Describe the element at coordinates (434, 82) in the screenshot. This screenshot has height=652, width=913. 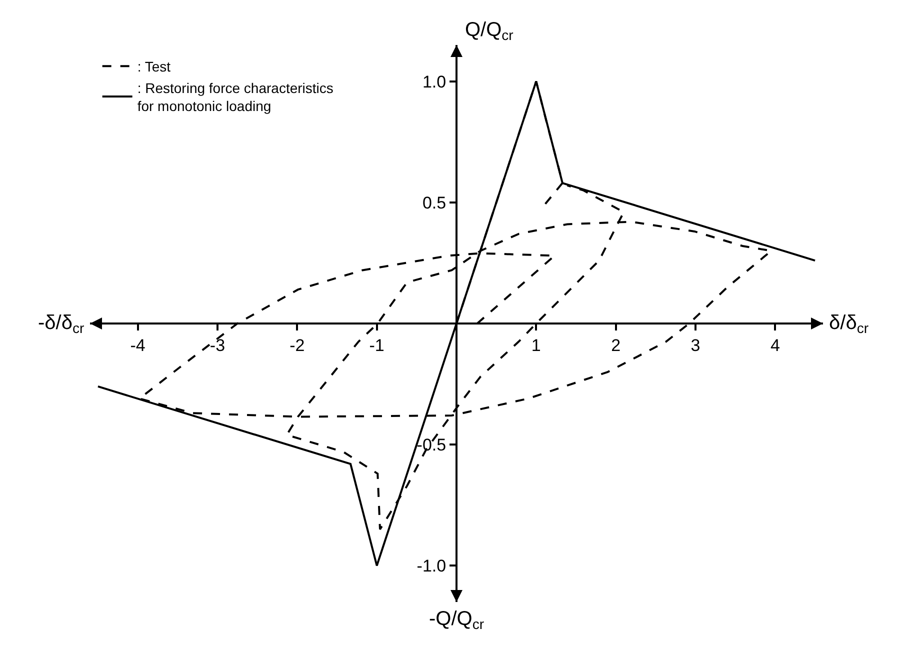
I see `y-tick-label: 1.0` at that location.